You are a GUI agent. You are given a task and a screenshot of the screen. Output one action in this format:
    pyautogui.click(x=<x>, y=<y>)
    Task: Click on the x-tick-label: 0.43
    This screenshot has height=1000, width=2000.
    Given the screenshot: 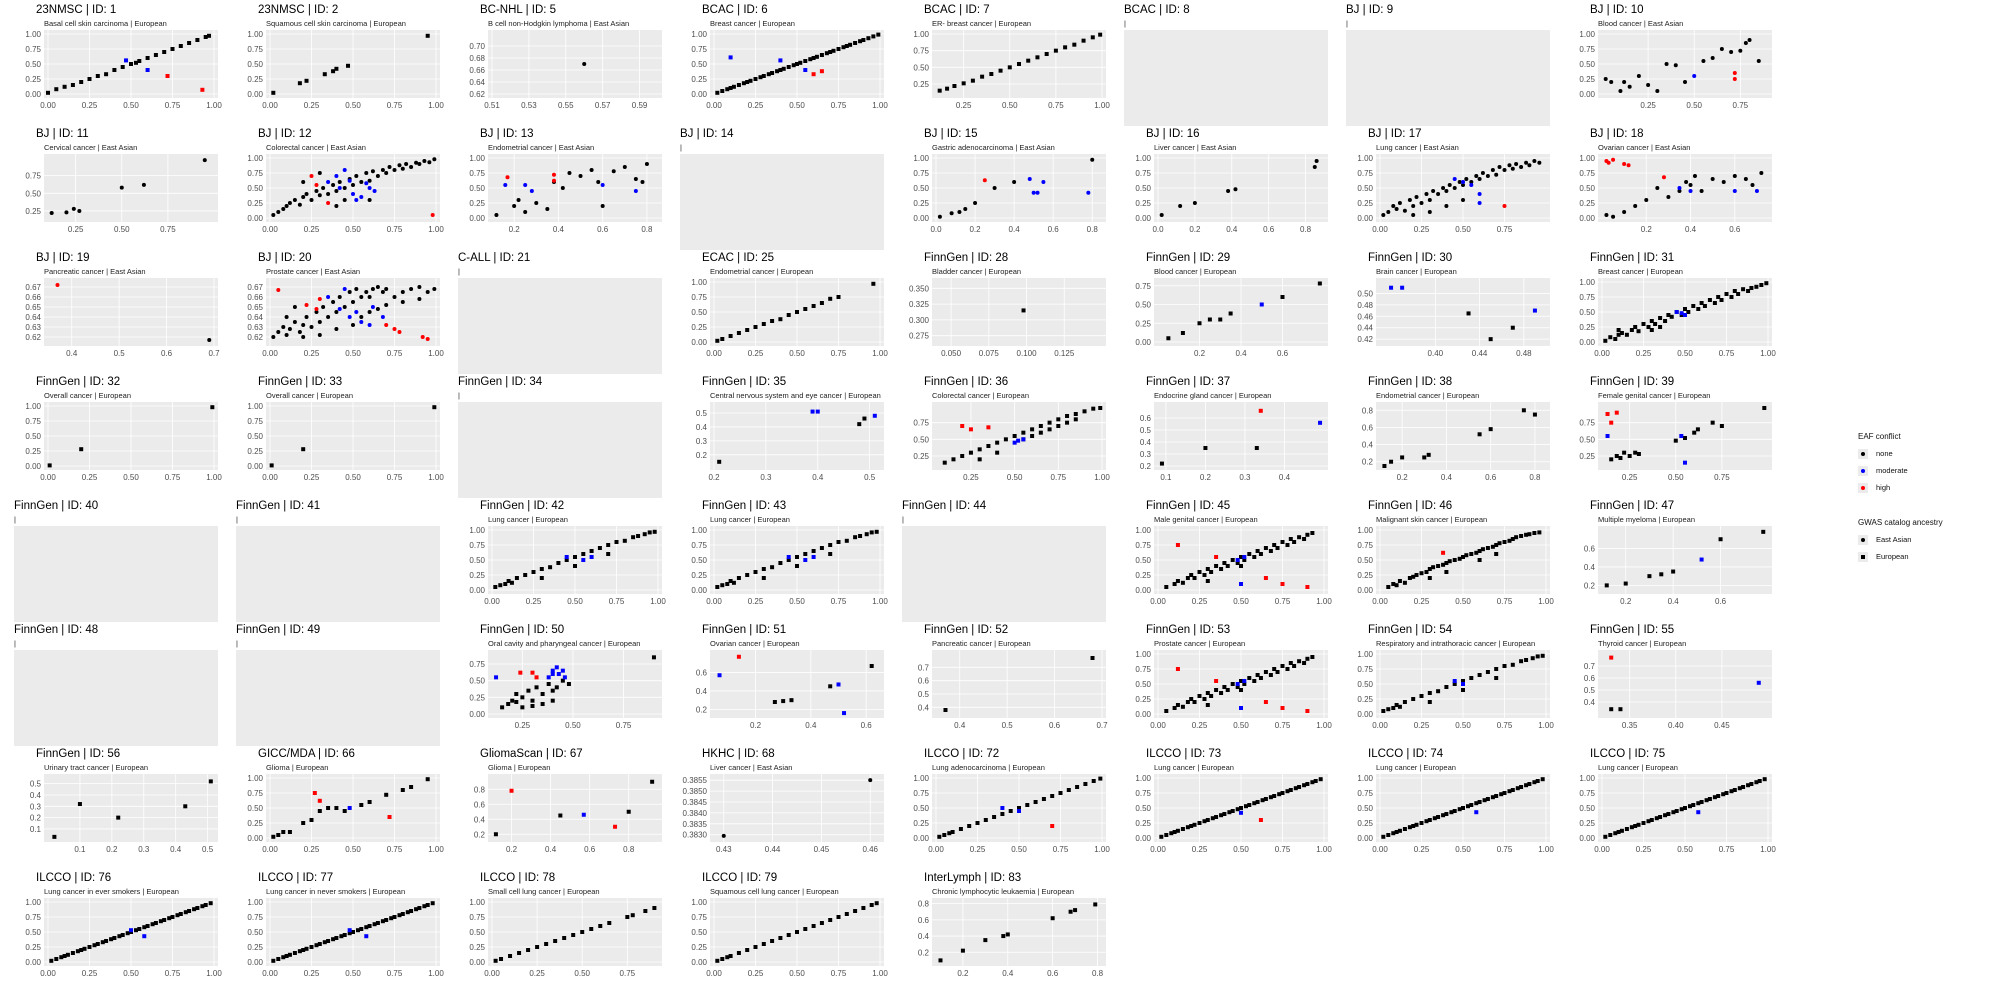 What is the action you would take?
    pyautogui.click(x=724, y=849)
    